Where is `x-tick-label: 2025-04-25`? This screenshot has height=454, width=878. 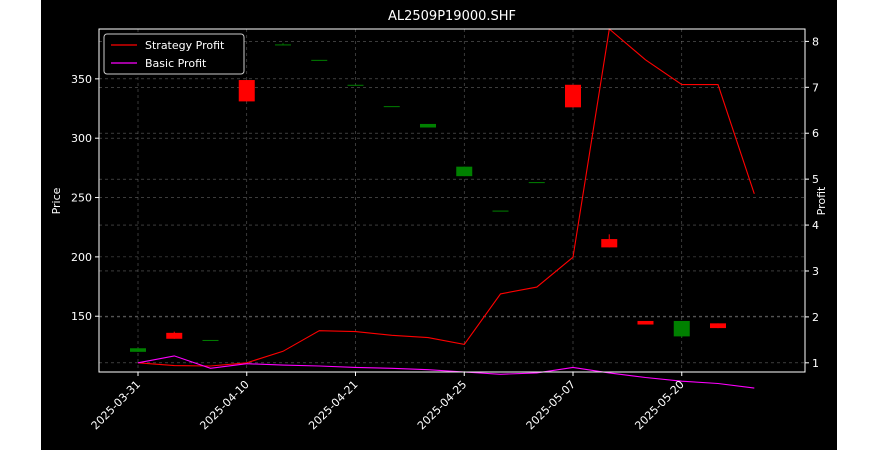
x-tick-label: 2025-04-25 is located at coordinates (442, 405).